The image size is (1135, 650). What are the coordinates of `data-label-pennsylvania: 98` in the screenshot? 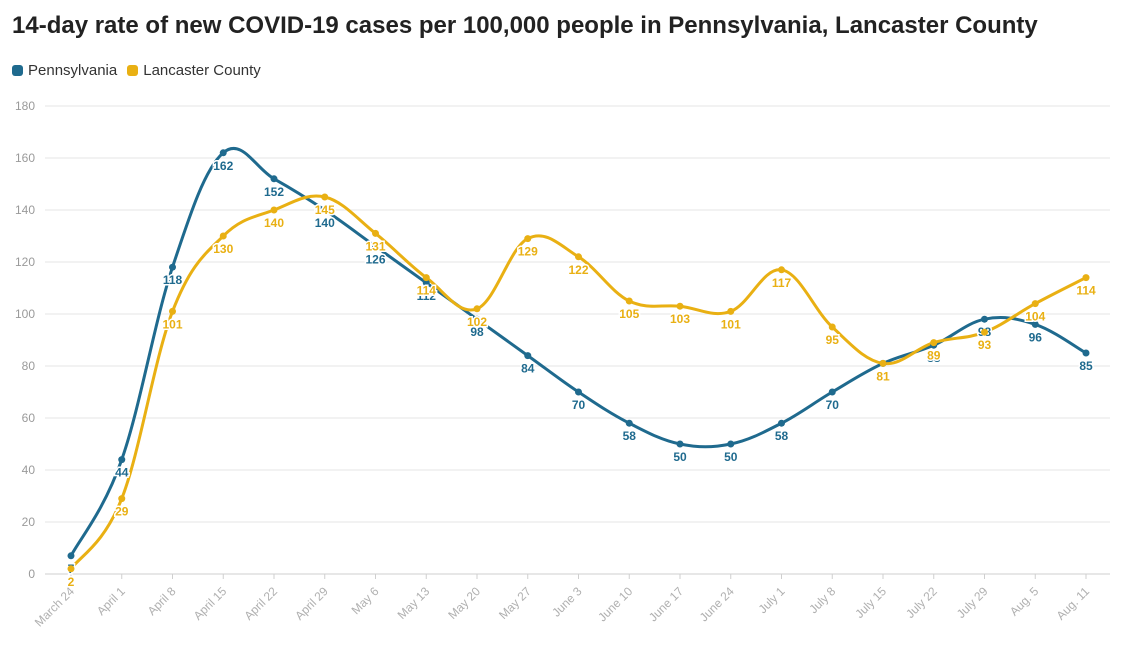 It's located at (477, 332).